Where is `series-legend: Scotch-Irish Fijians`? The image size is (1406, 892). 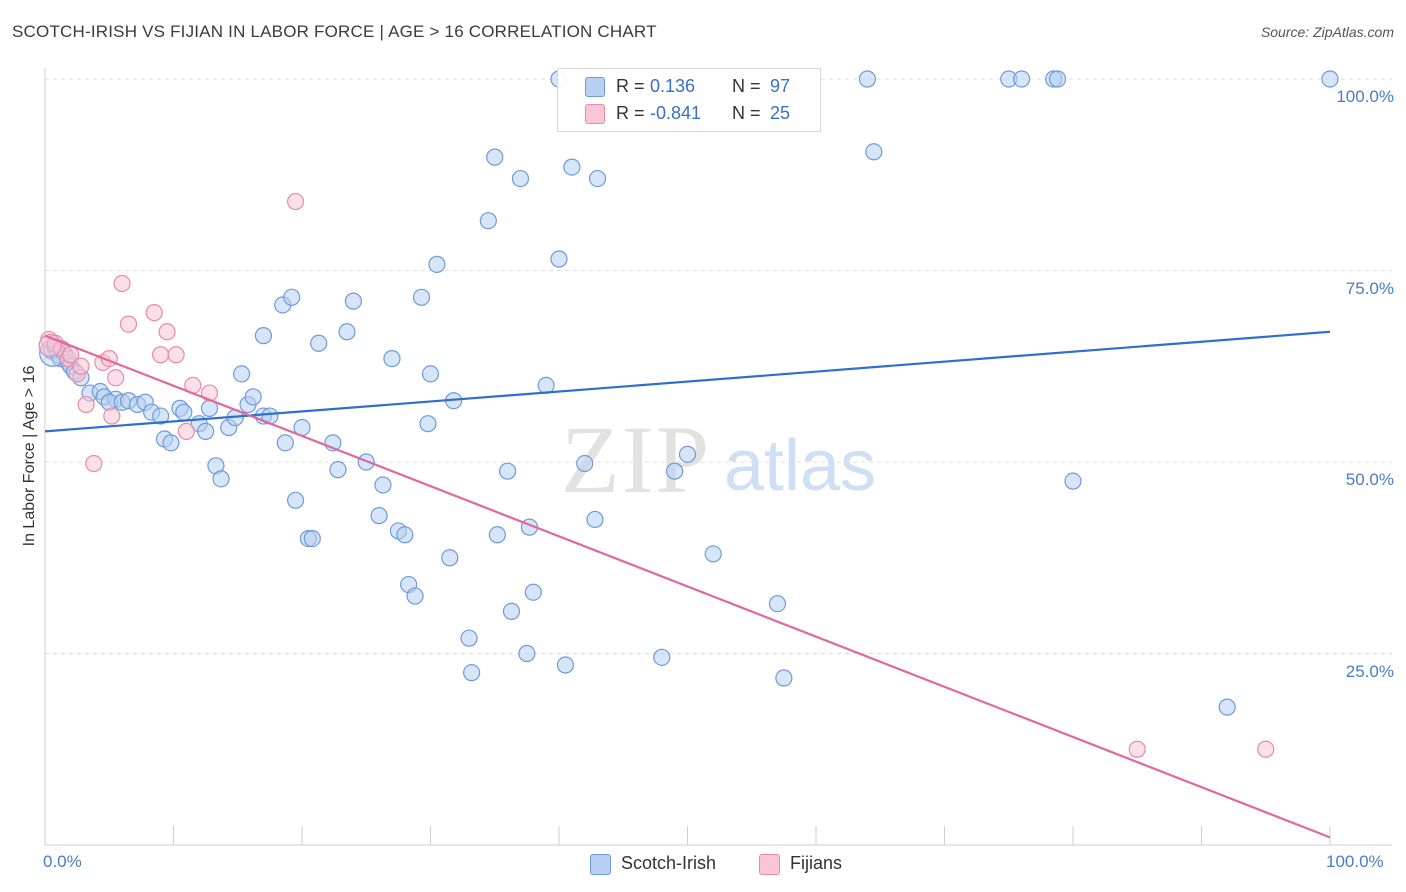 series-legend: Scotch-Irish Fijians is located at coordinates (703, 865).